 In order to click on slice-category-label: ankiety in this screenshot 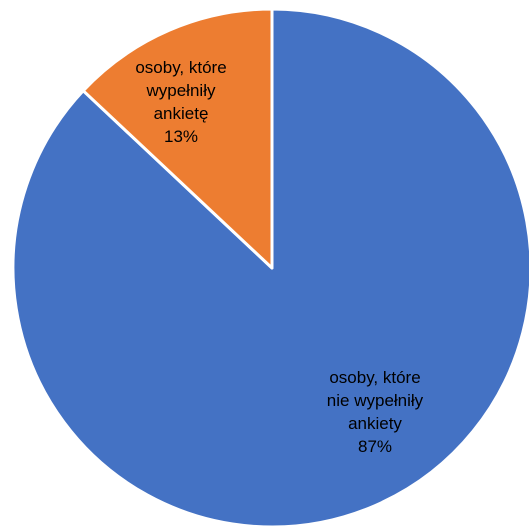, I will do `click(375, 423)`.